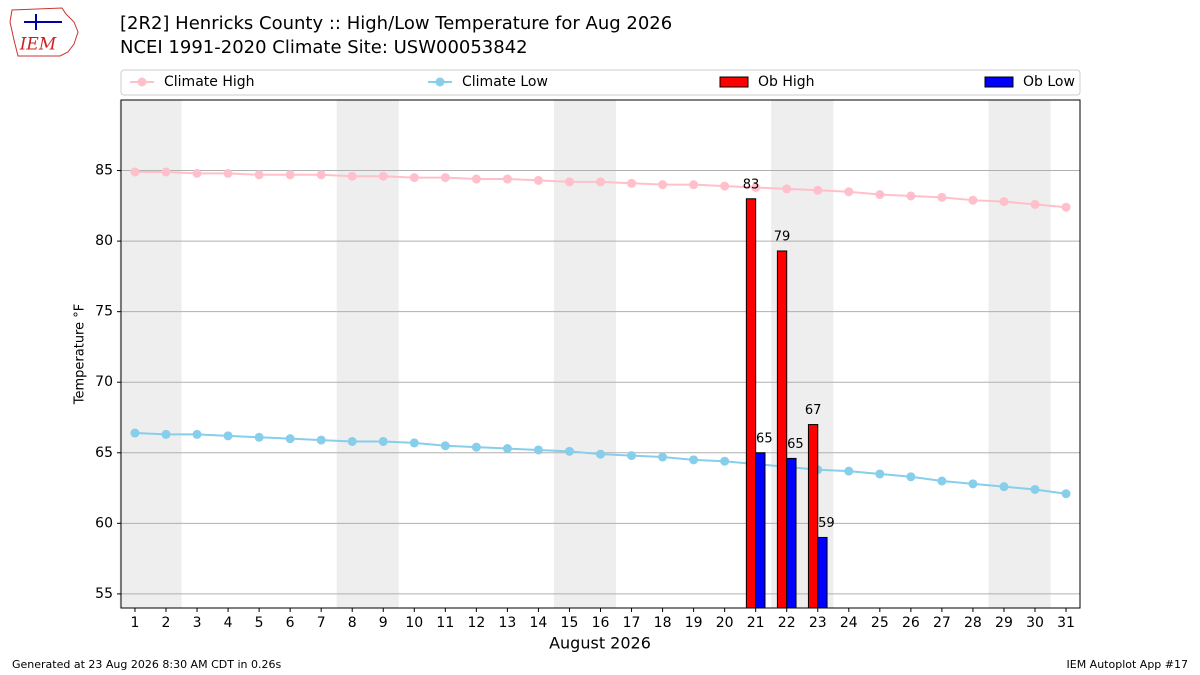 Image resolution: width=1200 pixels, height=675 pixels. Describe the element at coordinates (911, 623) in the screenshot. I see `x-tick-label: 26` at that location.